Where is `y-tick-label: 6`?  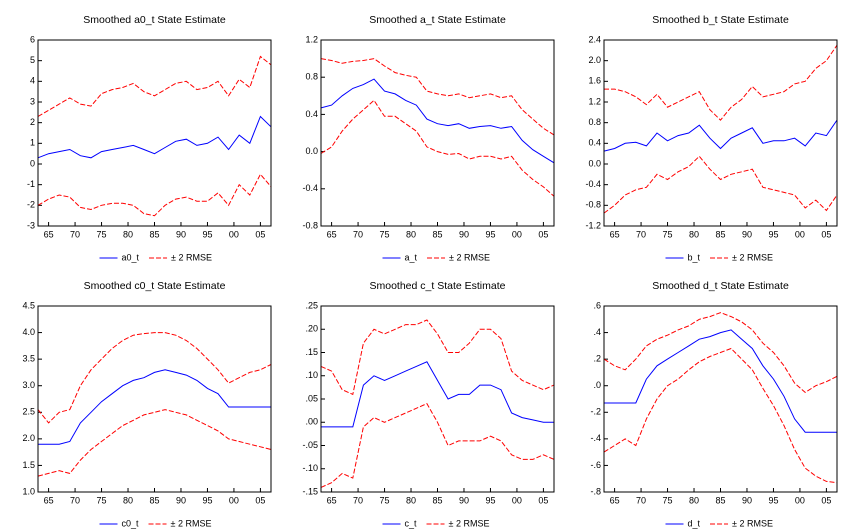 y-tick-label: 6 is located at coordinates (32, 39).